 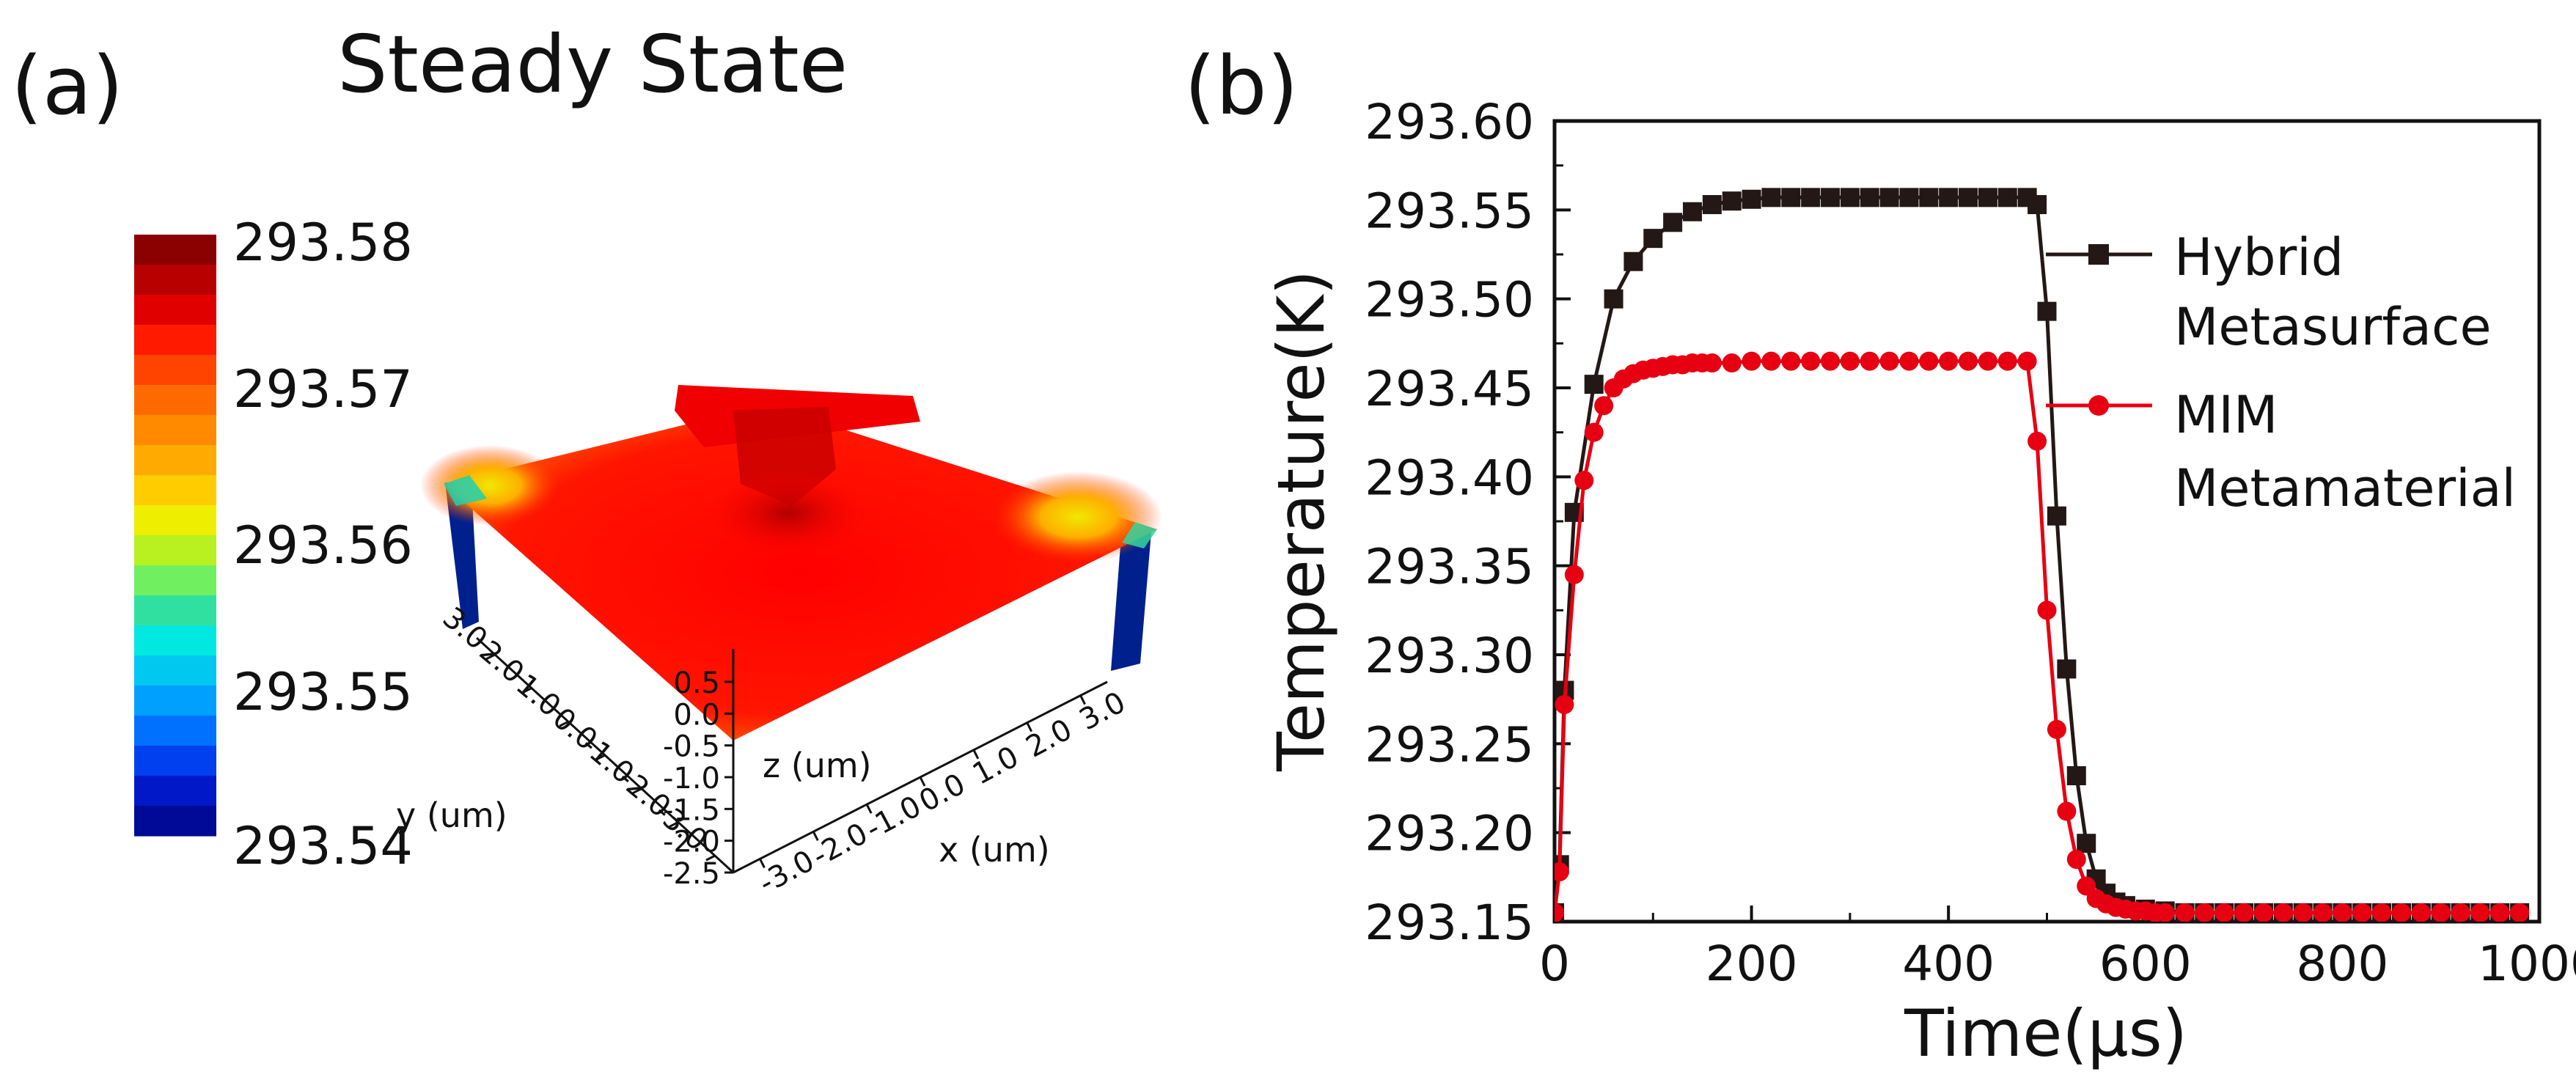 What do you see at coordinates (489, 485) in the screenshot?
I see `hot-spot-left` at bounding box center [489, 485].